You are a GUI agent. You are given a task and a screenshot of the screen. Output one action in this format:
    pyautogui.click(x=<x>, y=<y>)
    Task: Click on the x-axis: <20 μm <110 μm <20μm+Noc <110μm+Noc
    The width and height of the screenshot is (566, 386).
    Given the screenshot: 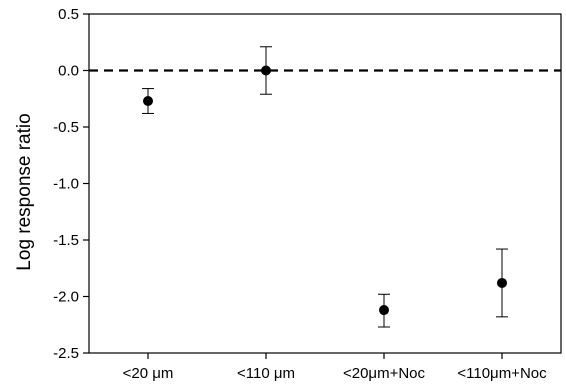 What is the action you would take?
    pyautogui.click(x=335, y=367)
    